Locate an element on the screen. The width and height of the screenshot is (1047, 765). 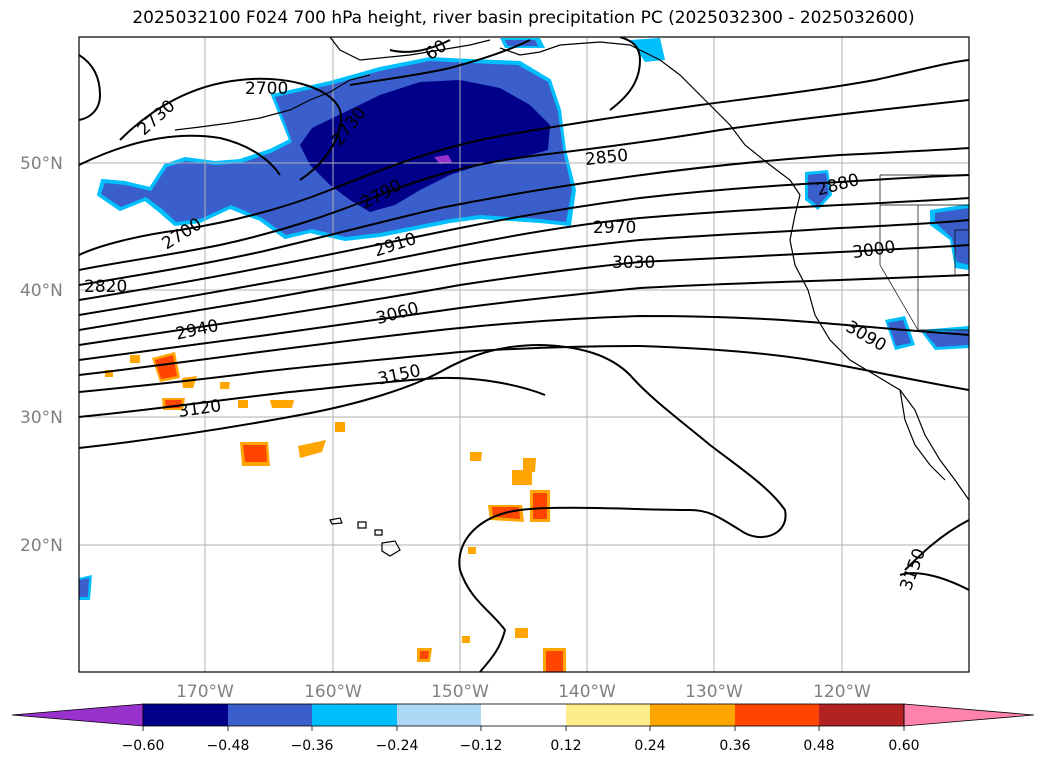
colorbar-over-arrow is located at coordinates (969, 715).